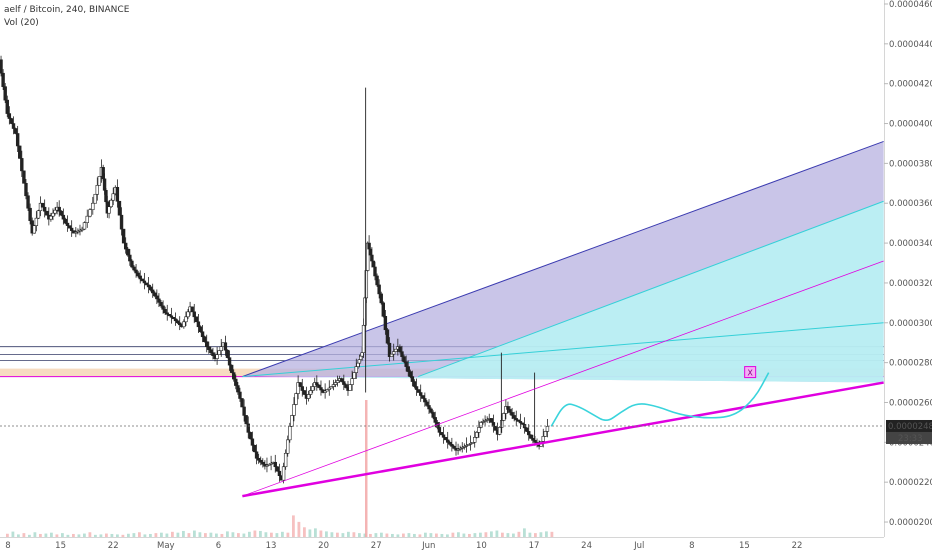 The height and width of the screenshot is (550, 932). I want to click on price-tick-label: 0.00003800, so click(910, 164).